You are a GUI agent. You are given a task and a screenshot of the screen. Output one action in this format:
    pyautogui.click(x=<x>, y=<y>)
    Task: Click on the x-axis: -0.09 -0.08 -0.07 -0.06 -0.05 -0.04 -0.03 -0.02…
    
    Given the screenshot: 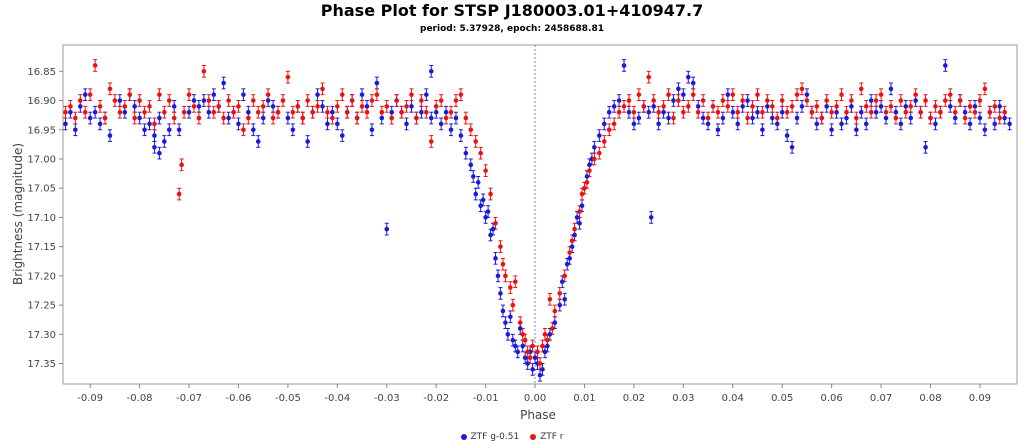 What is the action you would take?
    pyautogui.click(x=534, y=394)
    